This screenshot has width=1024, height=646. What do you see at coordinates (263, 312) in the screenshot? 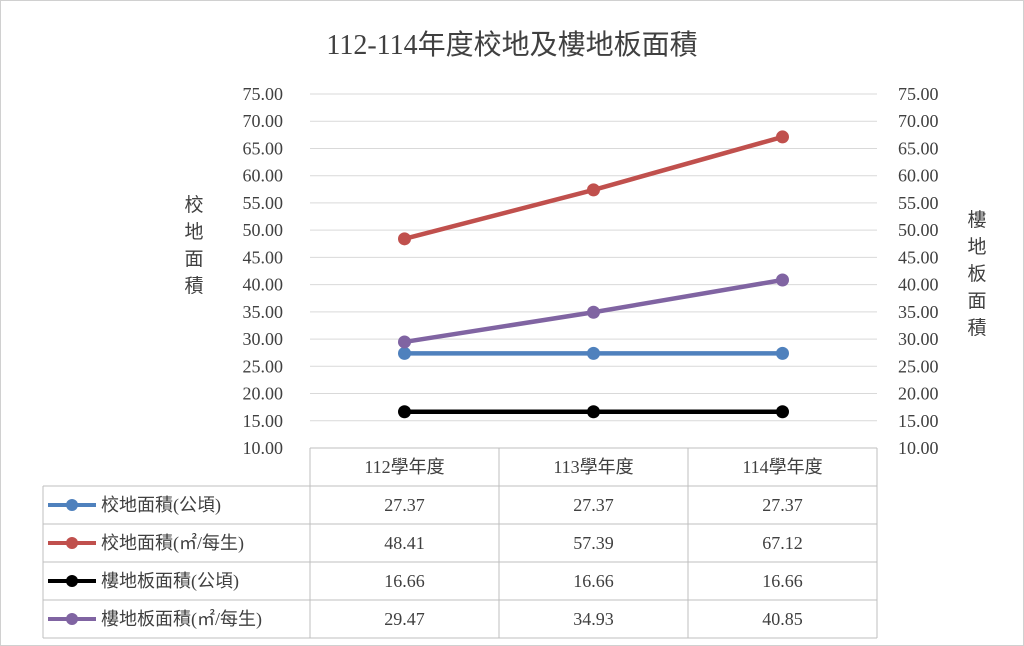
I see `y-tick-label-left: 35.00` at bounding box center [263, 312].